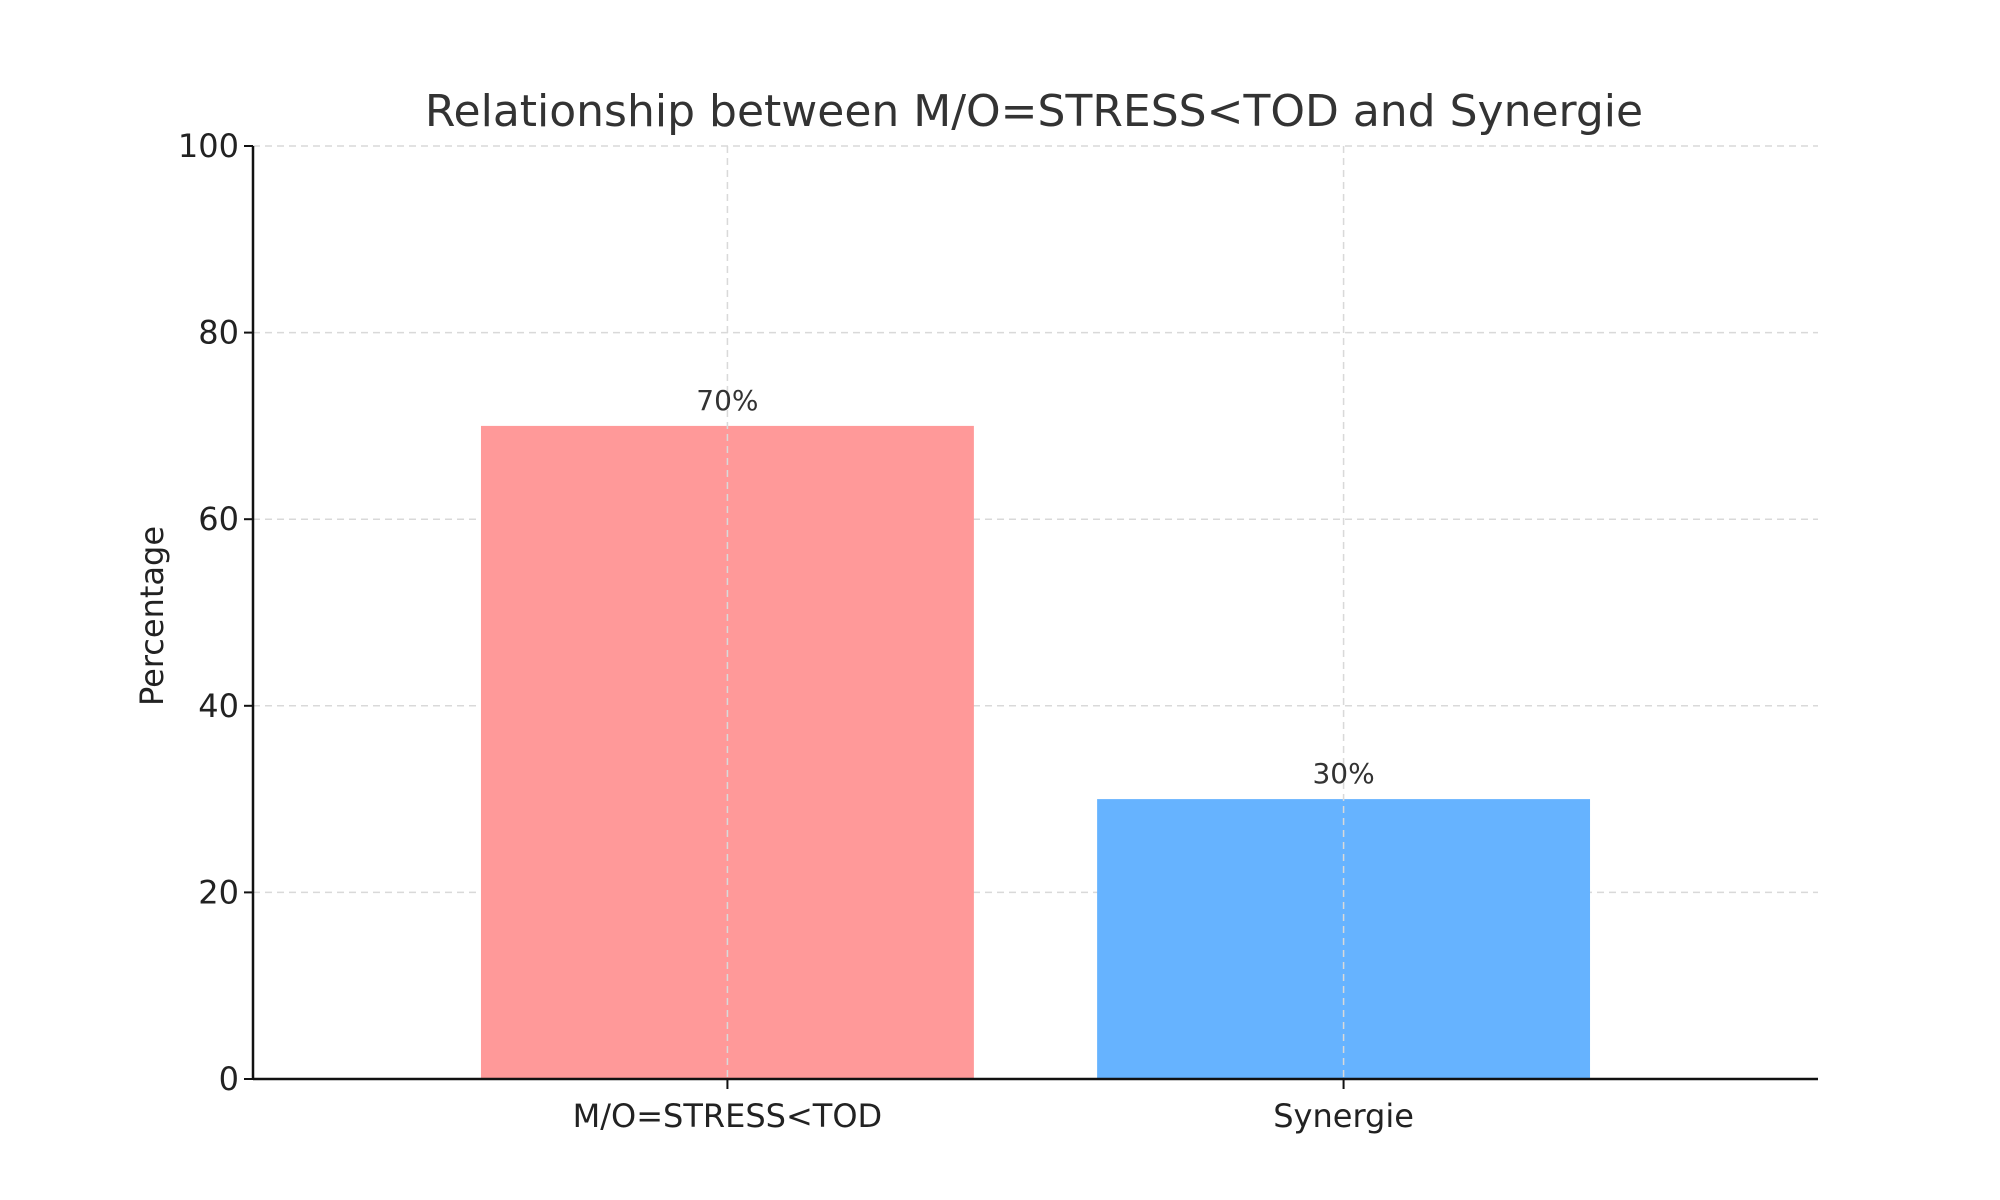  Describe the element at coordinates (218, 519) in the screenshot. I see `y-tick-label: 60` at that location.